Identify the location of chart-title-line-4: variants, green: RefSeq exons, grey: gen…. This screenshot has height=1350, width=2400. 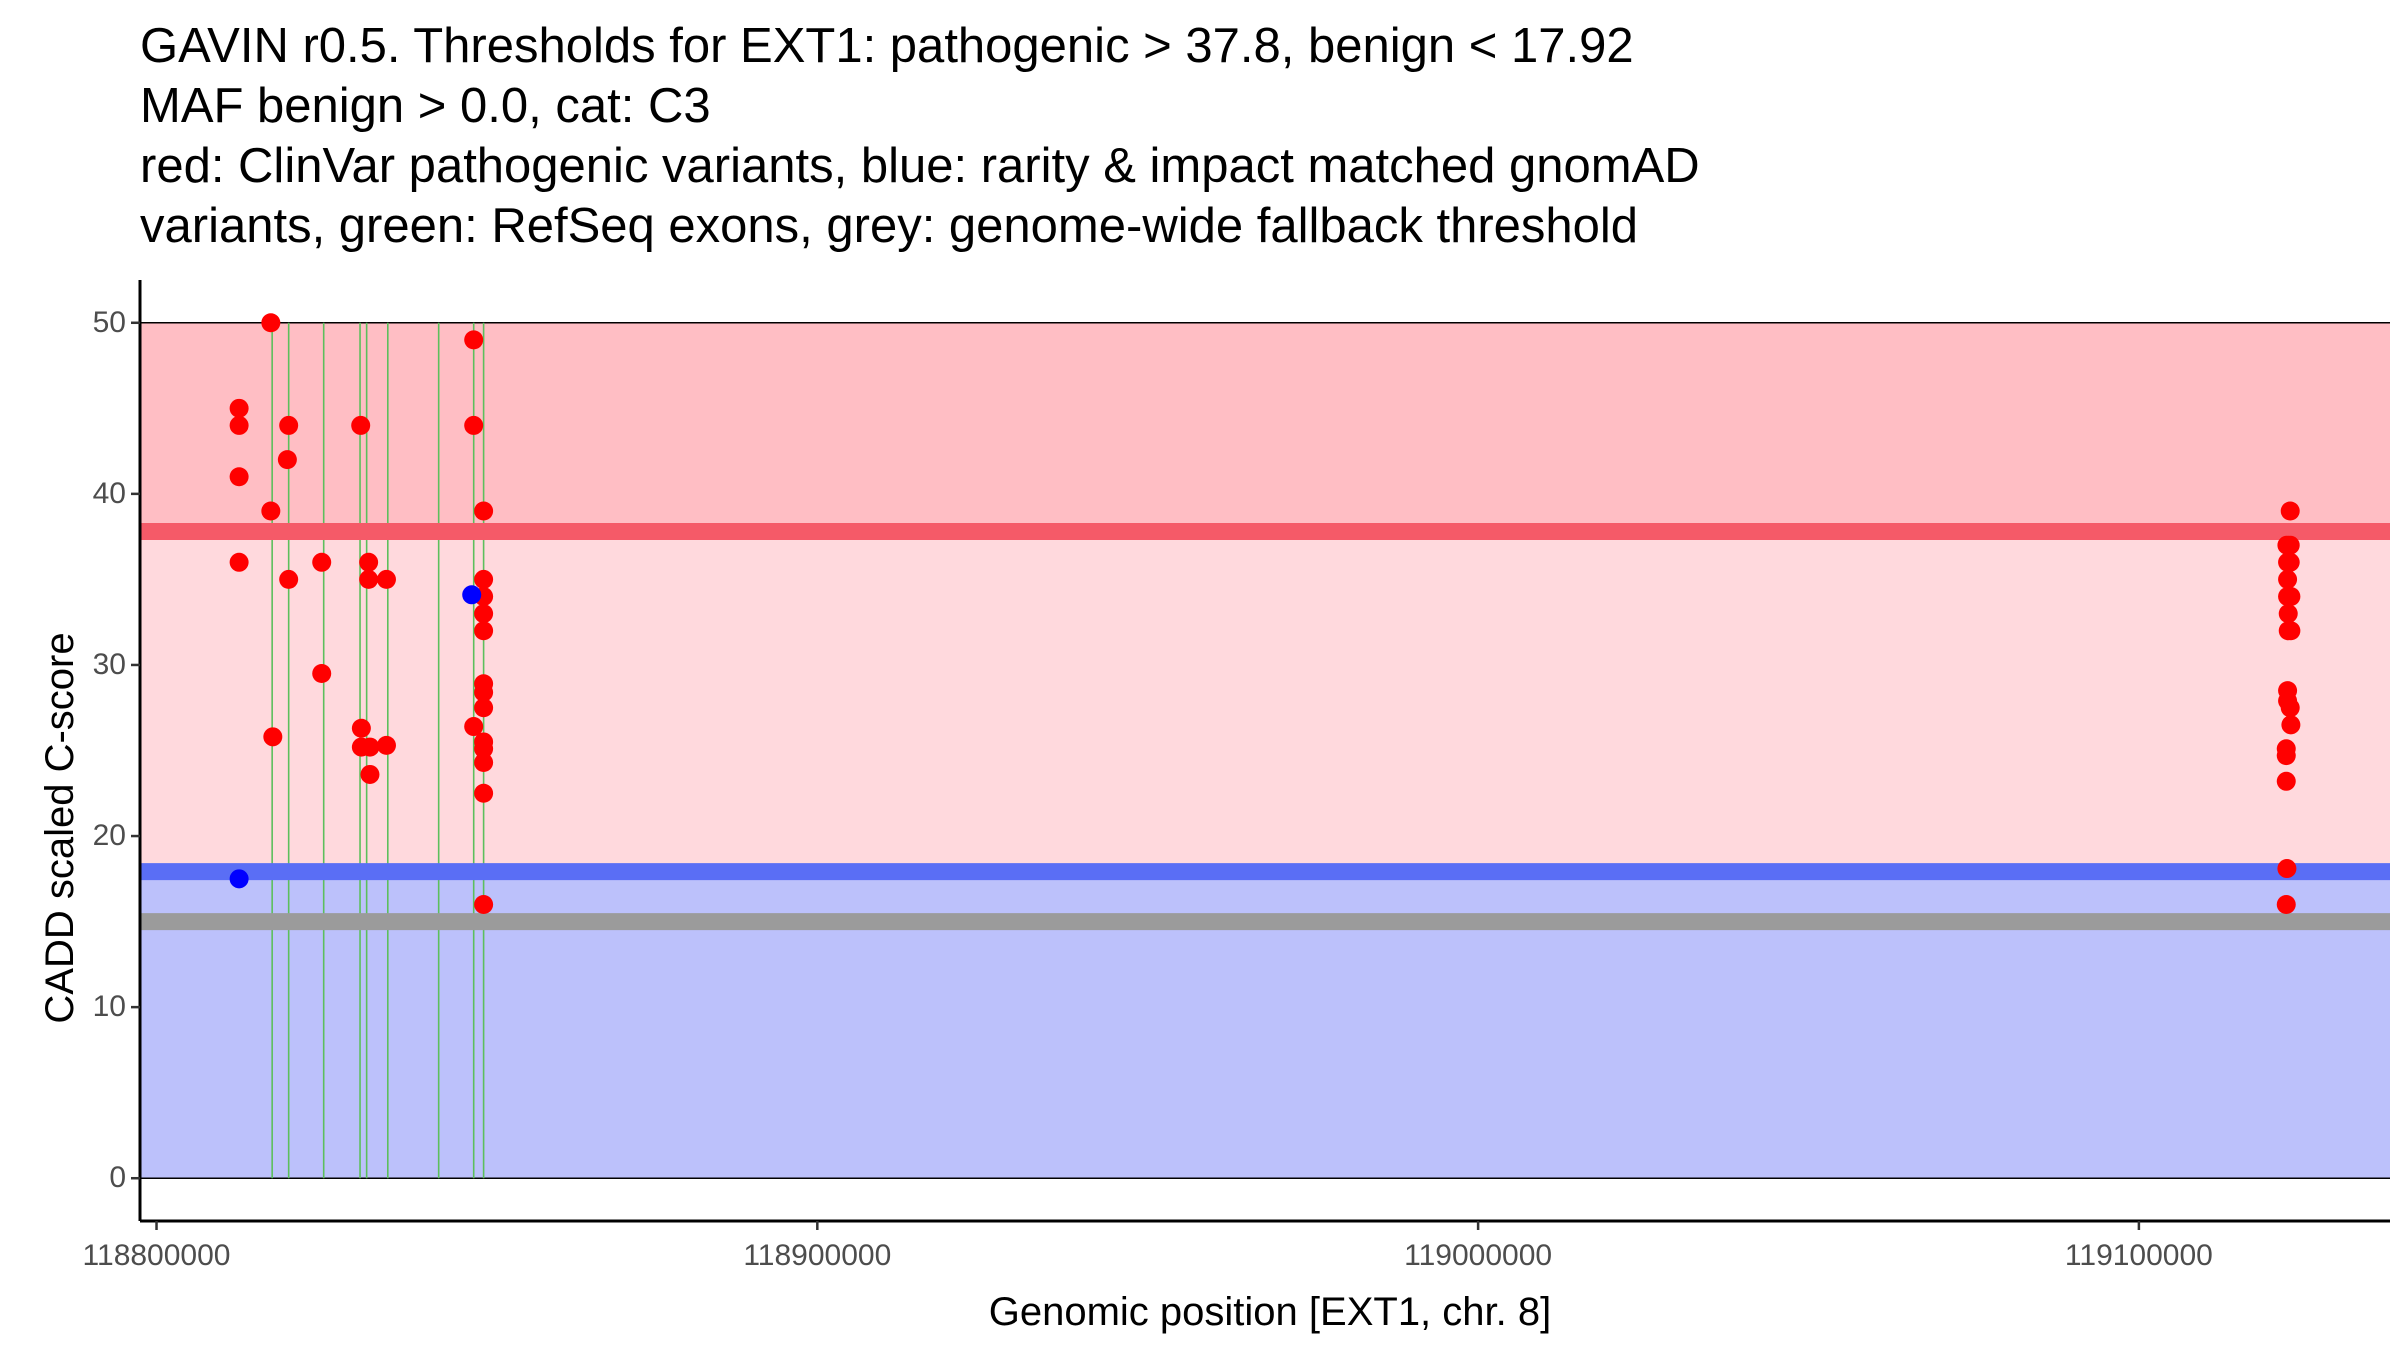
(889, 226).